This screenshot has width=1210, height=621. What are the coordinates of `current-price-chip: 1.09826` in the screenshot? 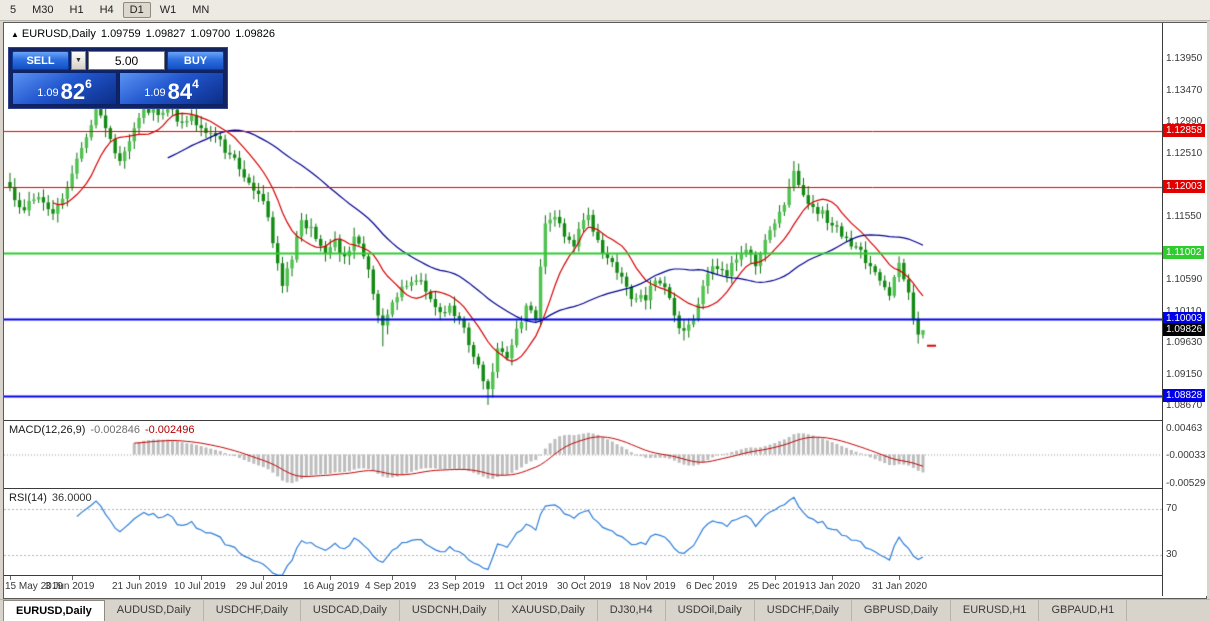 It's located at (1184, 330).